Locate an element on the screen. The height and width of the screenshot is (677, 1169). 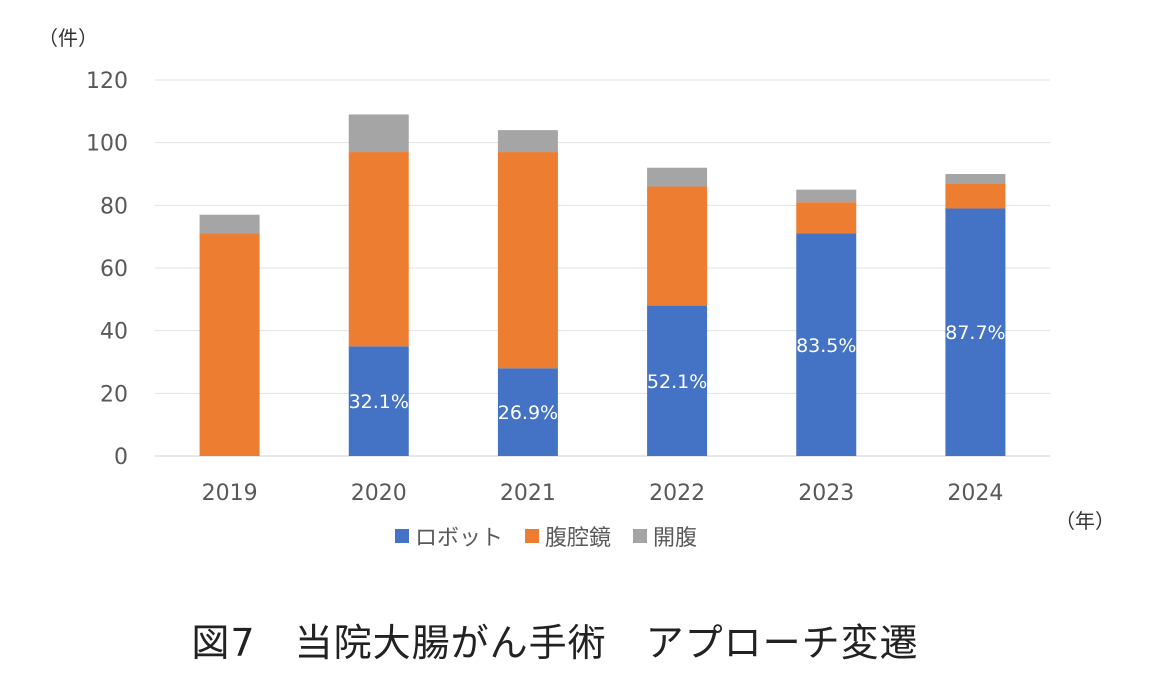
x-tick-label: 2023 is located at coordinates (826, 493).